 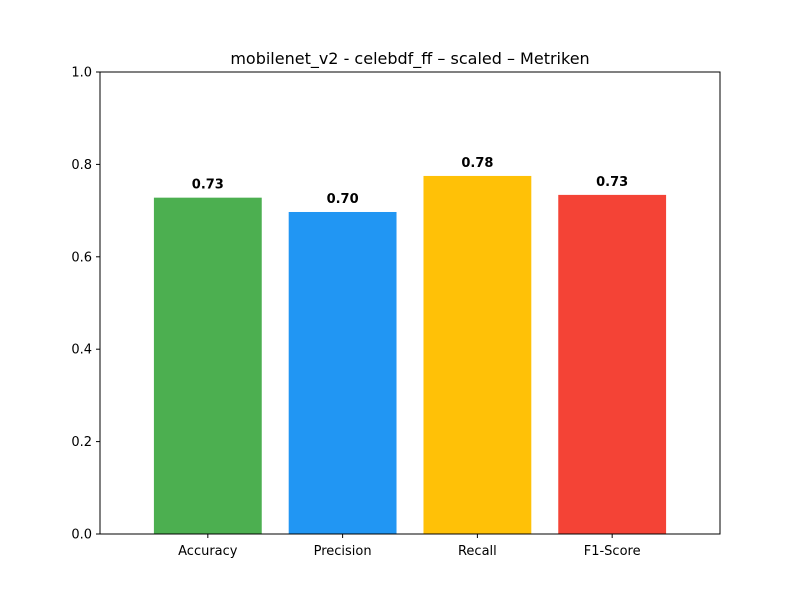 What do you see at coordinates (81, 350) in the screenshot?
I see `y-tick-label: 0.4` at bounding box center [81, 350].